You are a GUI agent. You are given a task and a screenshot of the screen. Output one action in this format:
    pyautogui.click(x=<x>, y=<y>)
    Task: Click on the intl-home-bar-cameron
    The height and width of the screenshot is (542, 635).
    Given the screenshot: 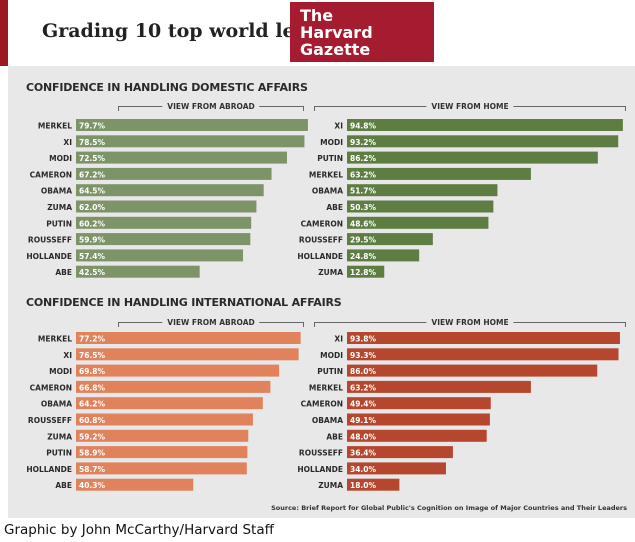 What is the action you would take?
    pyautogui.click(x=419, y=403)
    